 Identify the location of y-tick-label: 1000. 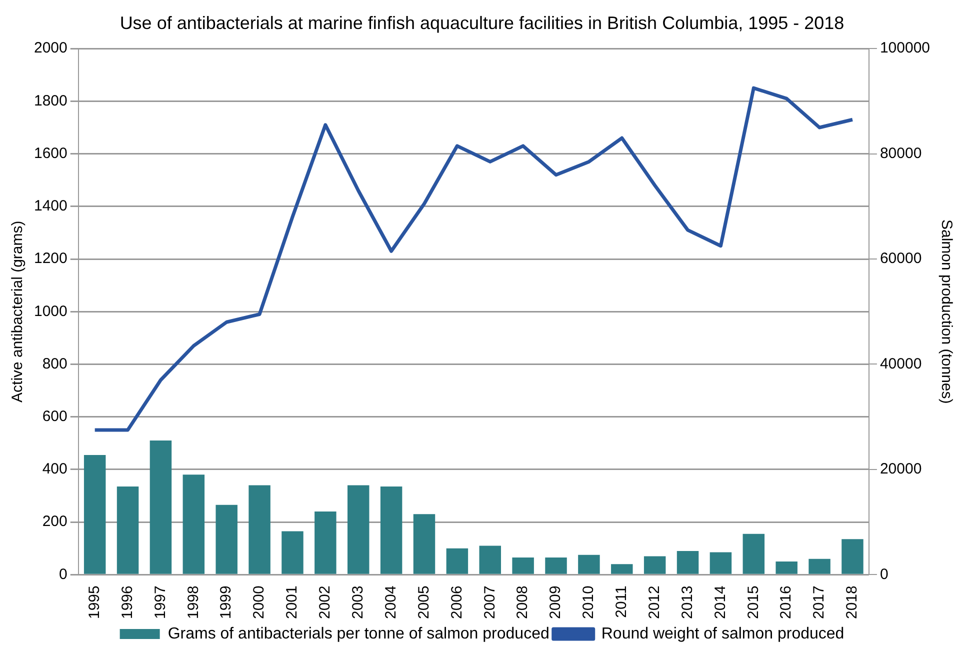
(51, 311).